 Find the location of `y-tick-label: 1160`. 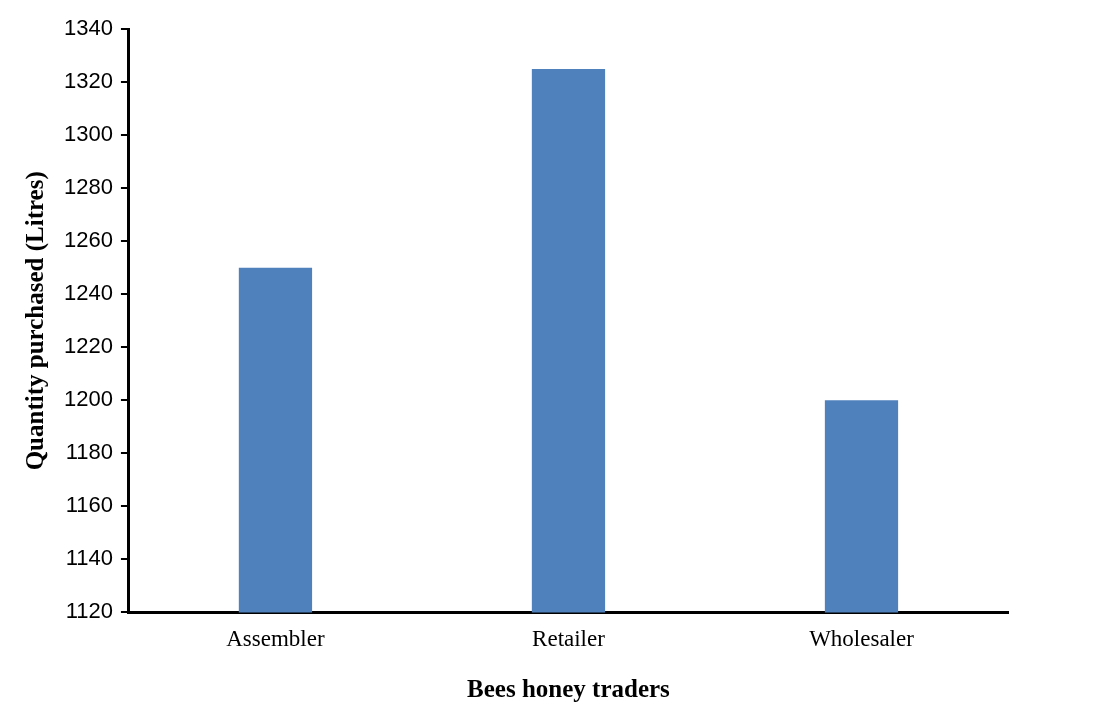

y-tick-label: 1160 is located at coordinates (89, 505).